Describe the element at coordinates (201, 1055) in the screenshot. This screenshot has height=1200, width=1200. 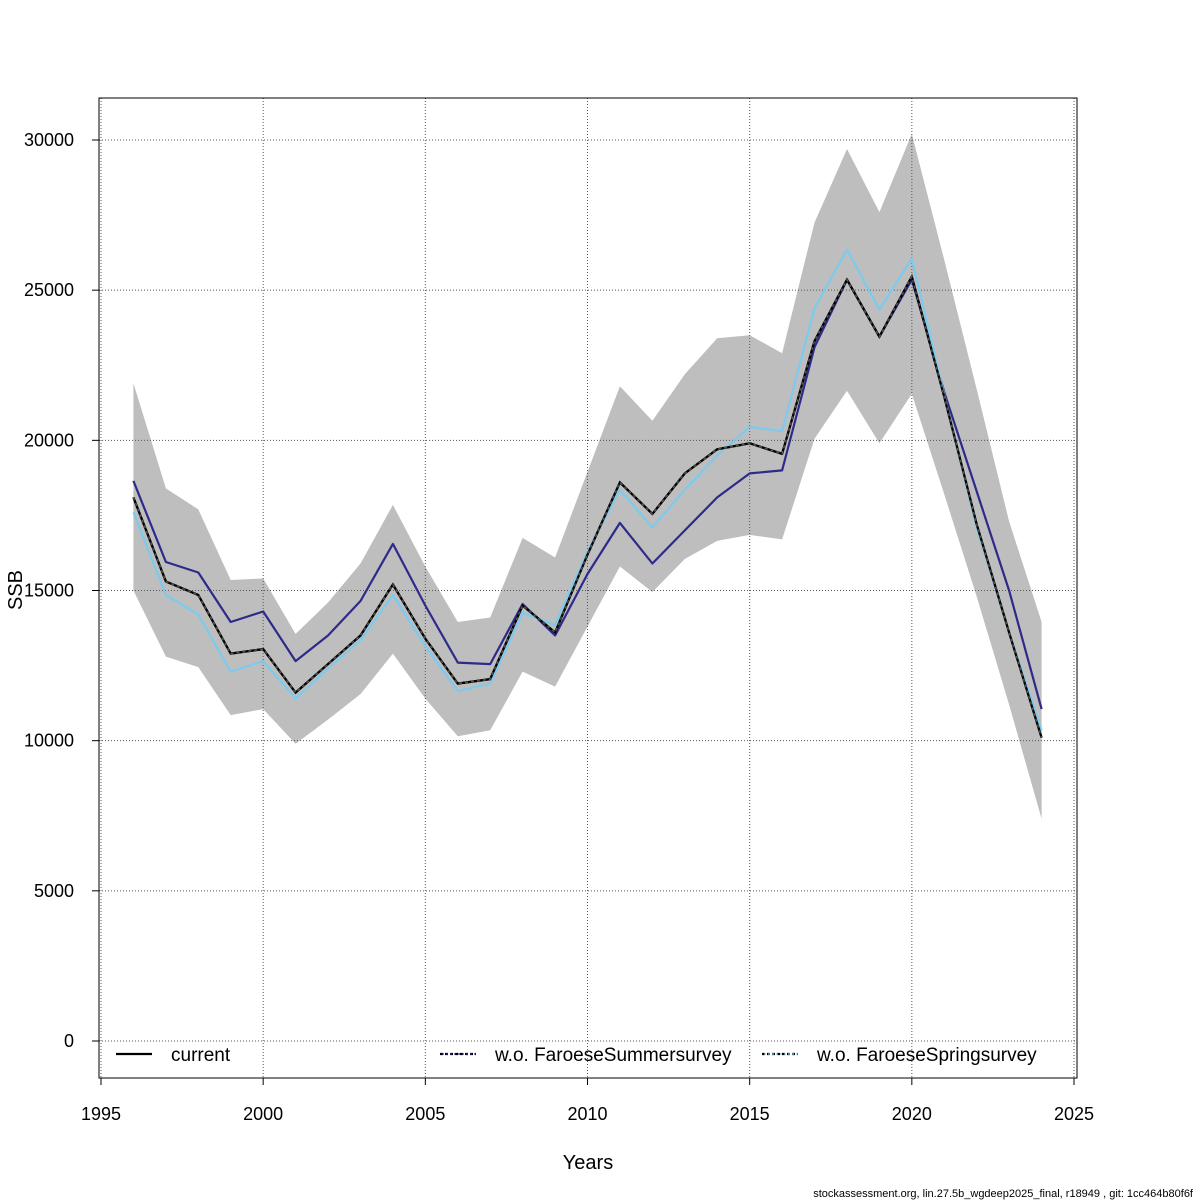
I see `legend-label: current` at that location.